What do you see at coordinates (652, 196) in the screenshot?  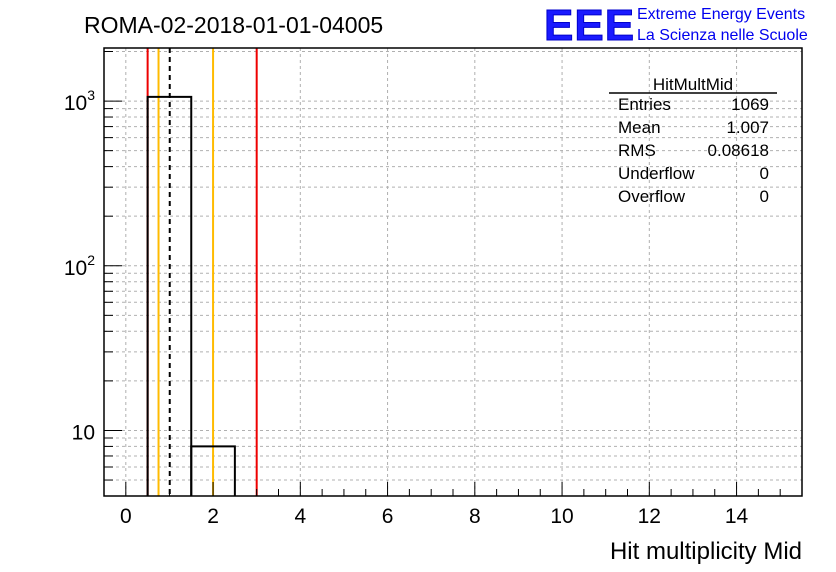 I see `stats-label: Overflow` at bounding box center [652, 196].